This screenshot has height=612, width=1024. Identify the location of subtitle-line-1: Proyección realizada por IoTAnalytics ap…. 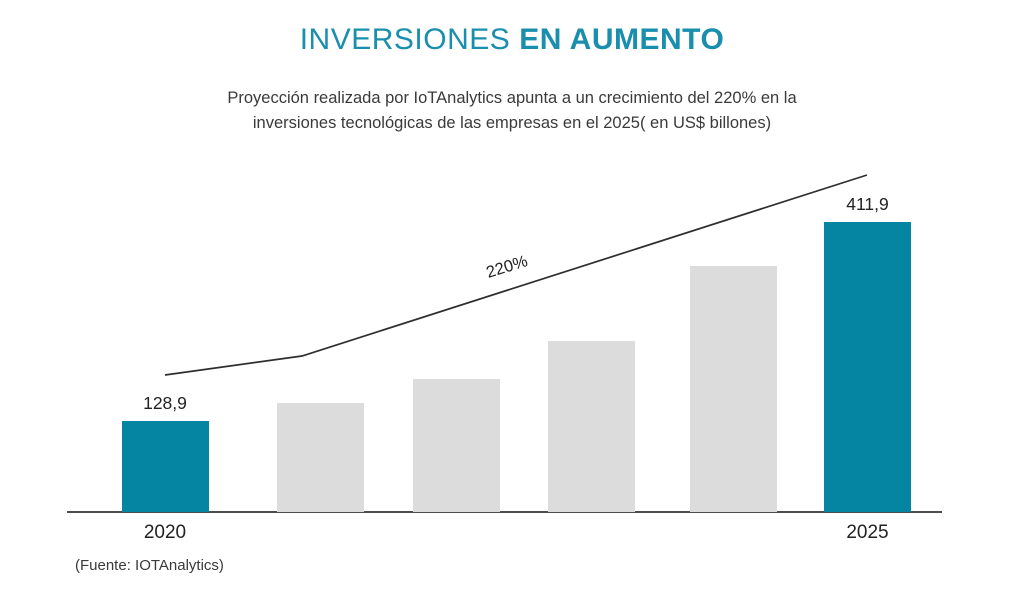
(512, 98).